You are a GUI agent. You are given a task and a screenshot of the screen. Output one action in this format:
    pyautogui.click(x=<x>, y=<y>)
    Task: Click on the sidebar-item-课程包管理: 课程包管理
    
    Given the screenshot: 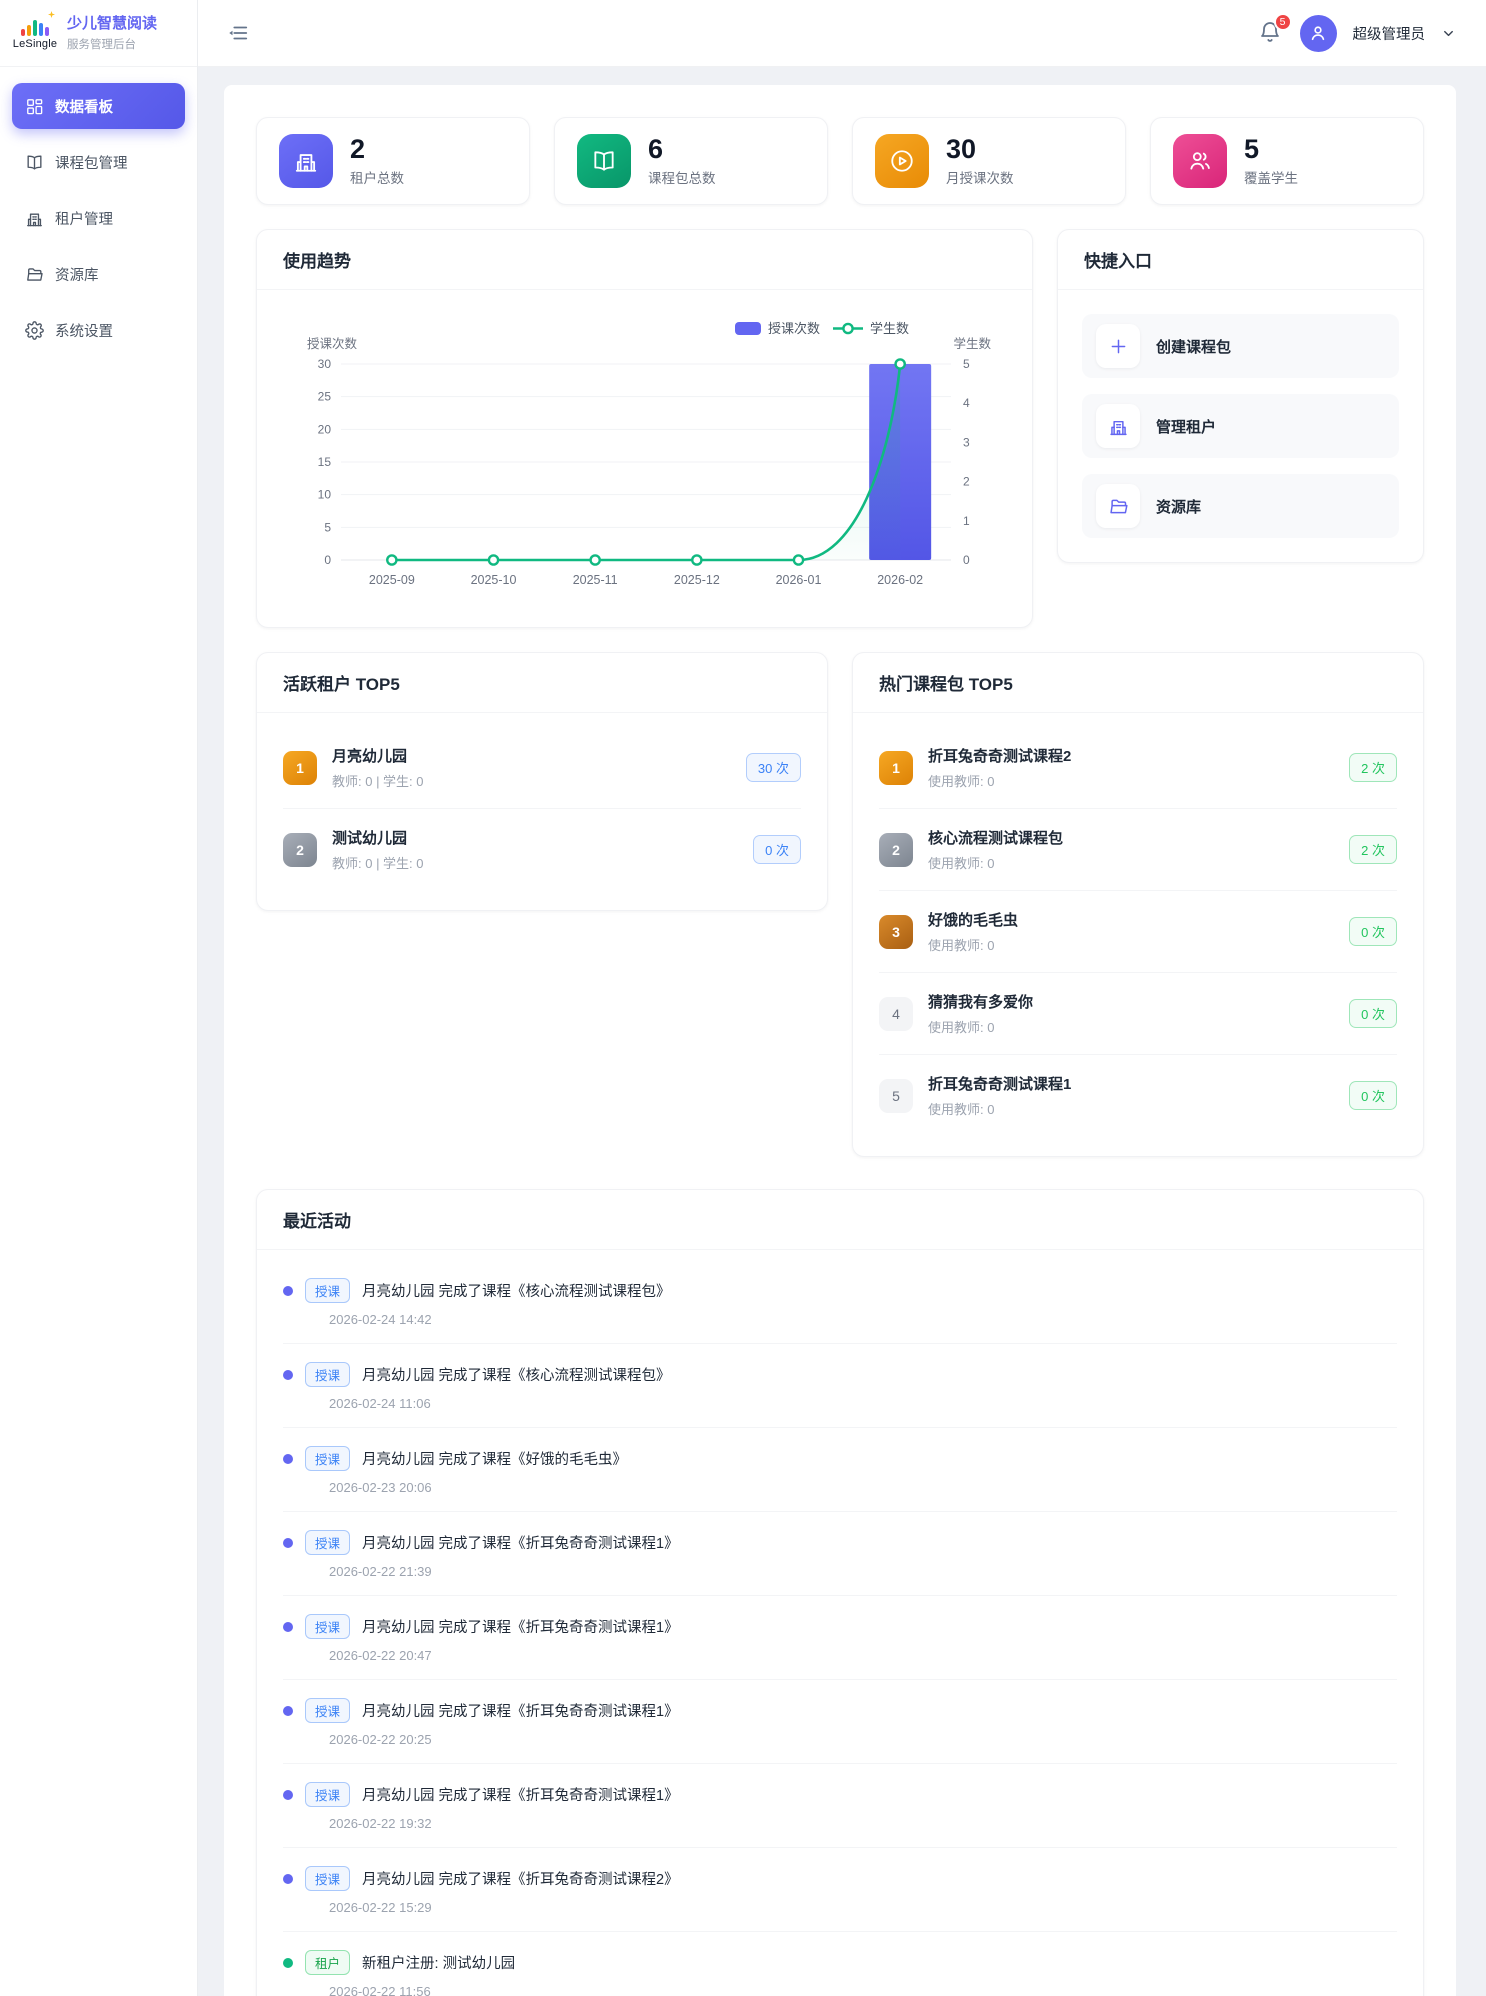 What is the action you would take?
    pyautogui.click(x=98, y=162)
    